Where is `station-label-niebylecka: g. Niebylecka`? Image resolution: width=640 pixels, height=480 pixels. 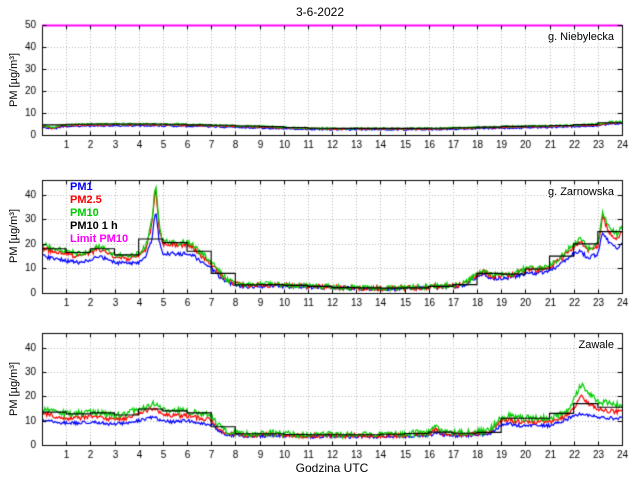
station-label-niebylecka: g. Niebylecka is located at coordinates (580, 37).